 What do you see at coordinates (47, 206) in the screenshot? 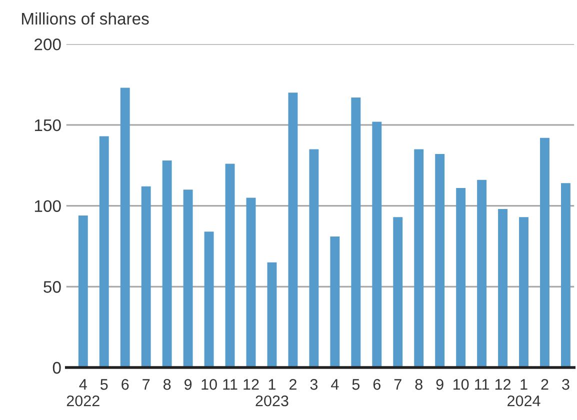
I see `y-tick-label: 100` at bounding box center [47, 206].